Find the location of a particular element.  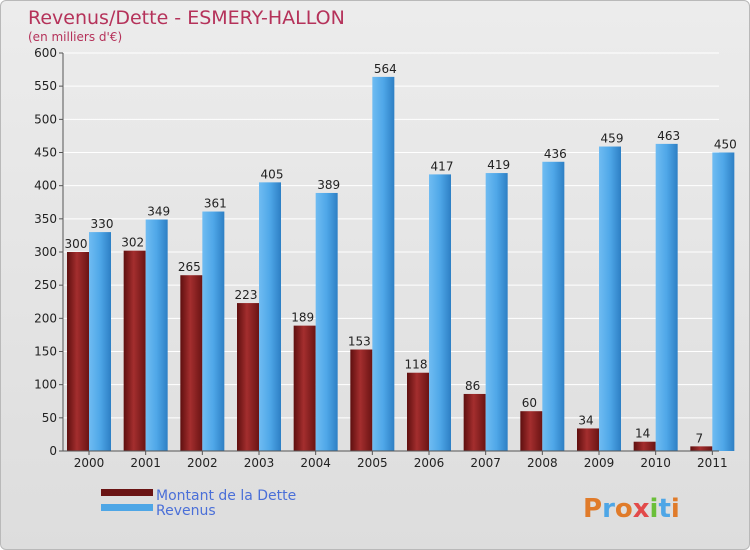

data-label-revenus: 417 is located at coordinates (442, 166).